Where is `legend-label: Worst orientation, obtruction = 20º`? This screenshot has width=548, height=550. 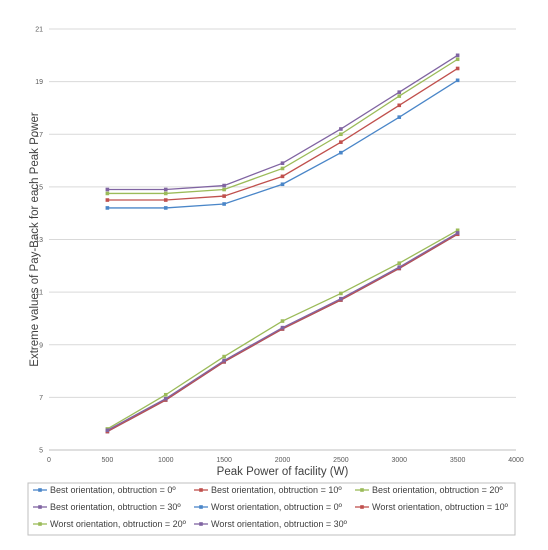 legend-label: Worst orientation, obtruction = 20º is located at coordinates (118, 524).